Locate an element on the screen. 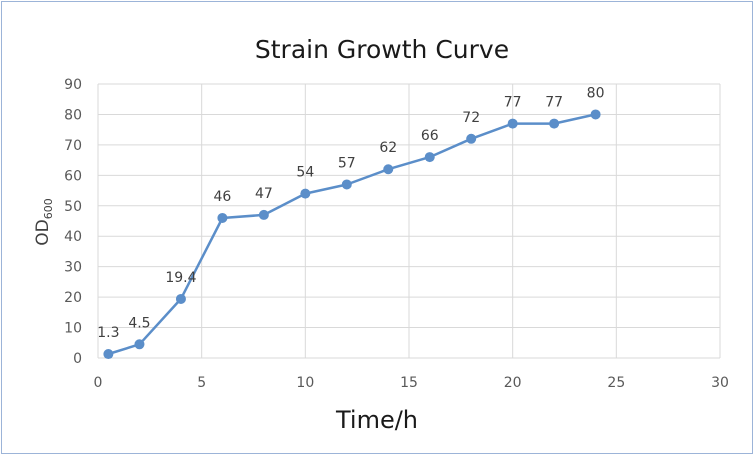 Image resolution: width=756 pixels, height=457 pixels. data-label: 4.5 is located at coordinates (139, 323).